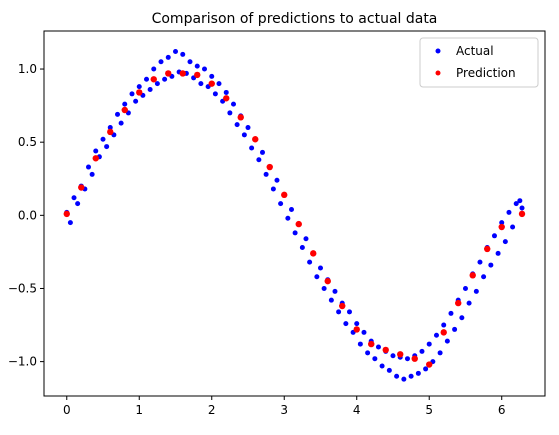 The image size is (559, 435). Describe the element at coordinates (295, 19) in the screenshot. I see `chart-title: Comparison of predictions to actual data` at that location.